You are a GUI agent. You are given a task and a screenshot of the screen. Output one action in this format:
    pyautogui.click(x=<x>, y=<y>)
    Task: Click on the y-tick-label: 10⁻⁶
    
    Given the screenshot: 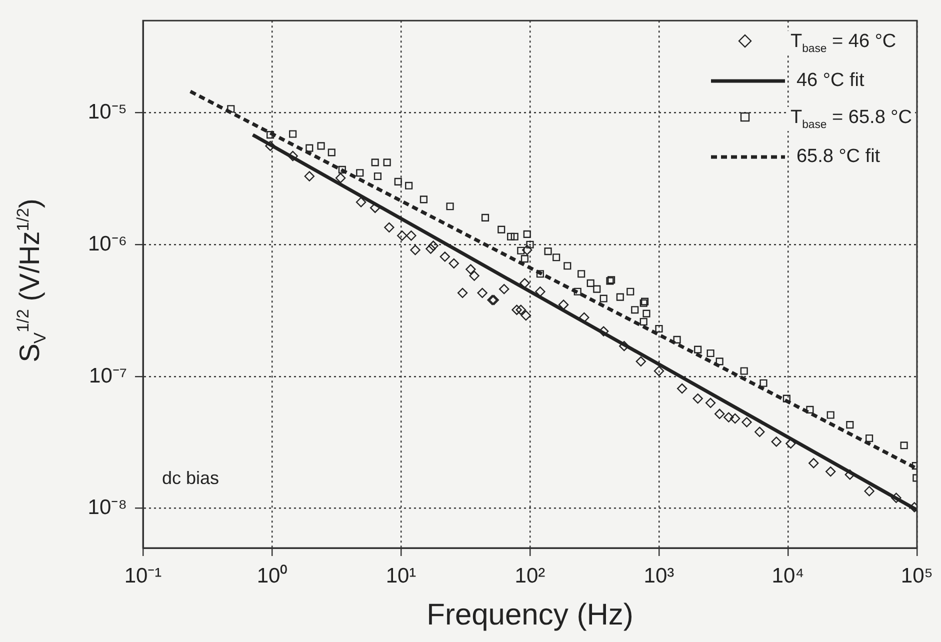 What is the action you would take?
    pyautogui.click(x=107, y=244)
    